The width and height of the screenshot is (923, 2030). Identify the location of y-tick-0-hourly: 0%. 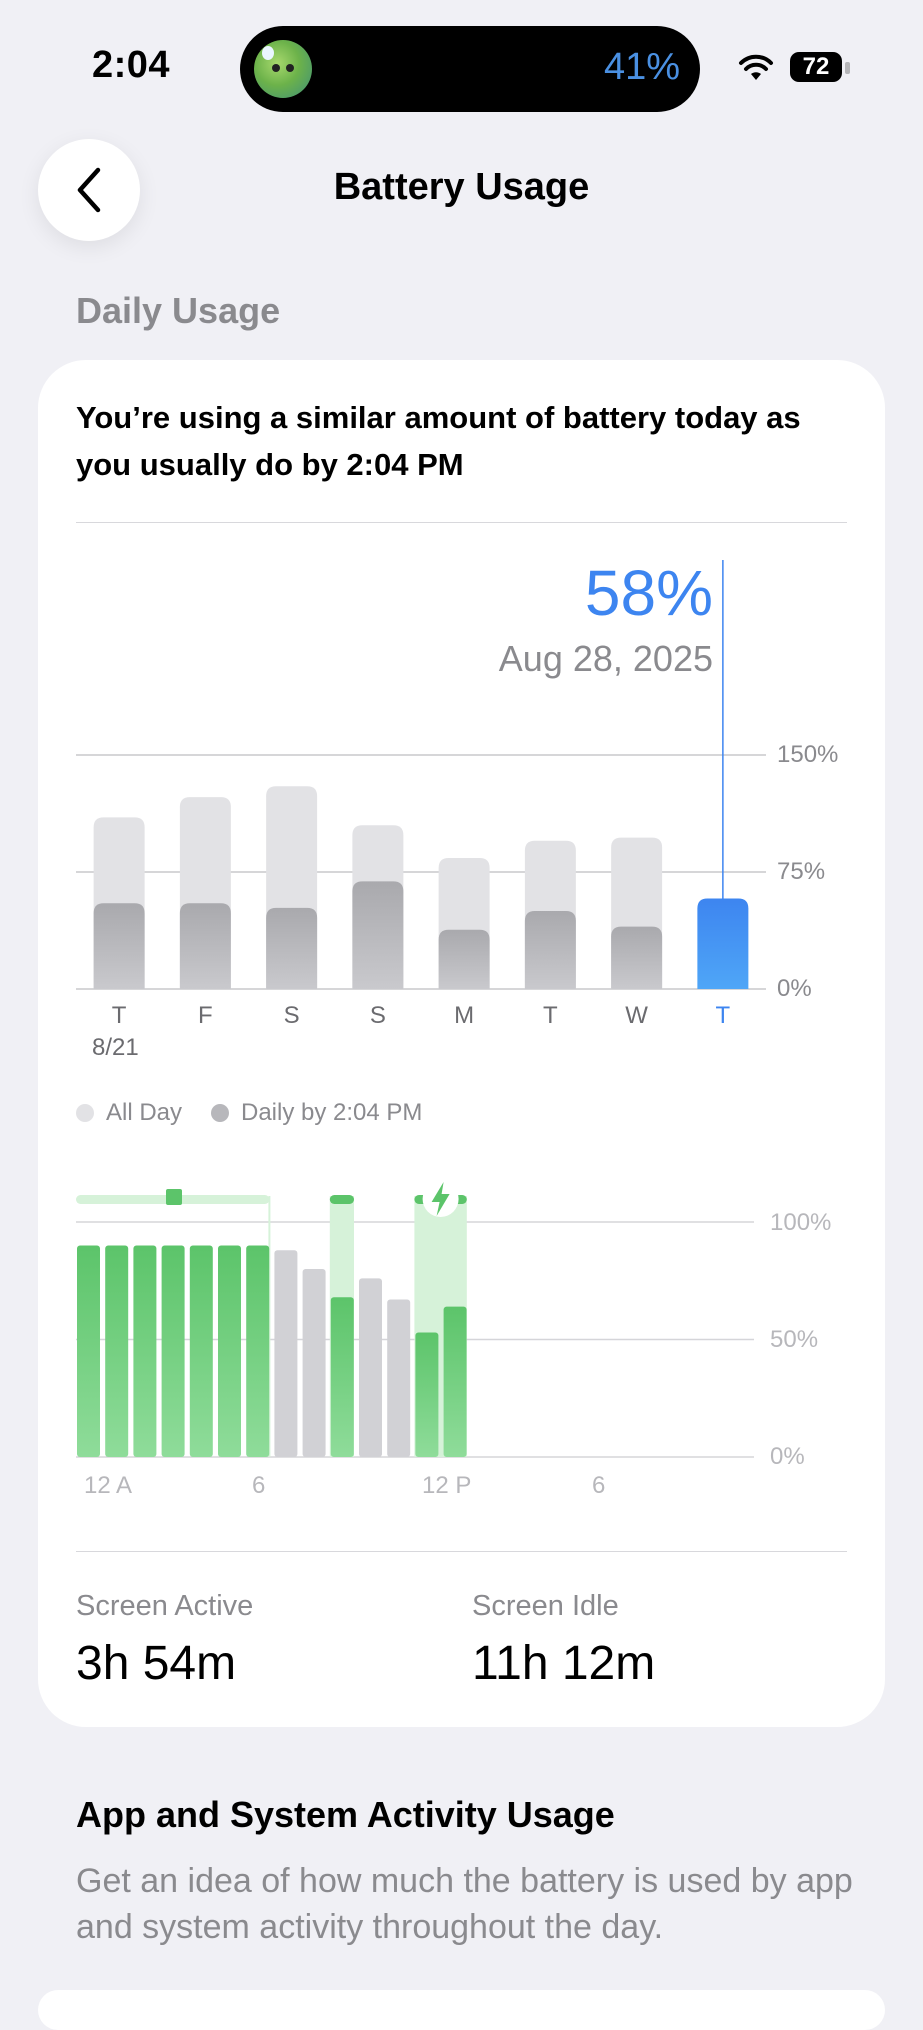
(787, 1456).